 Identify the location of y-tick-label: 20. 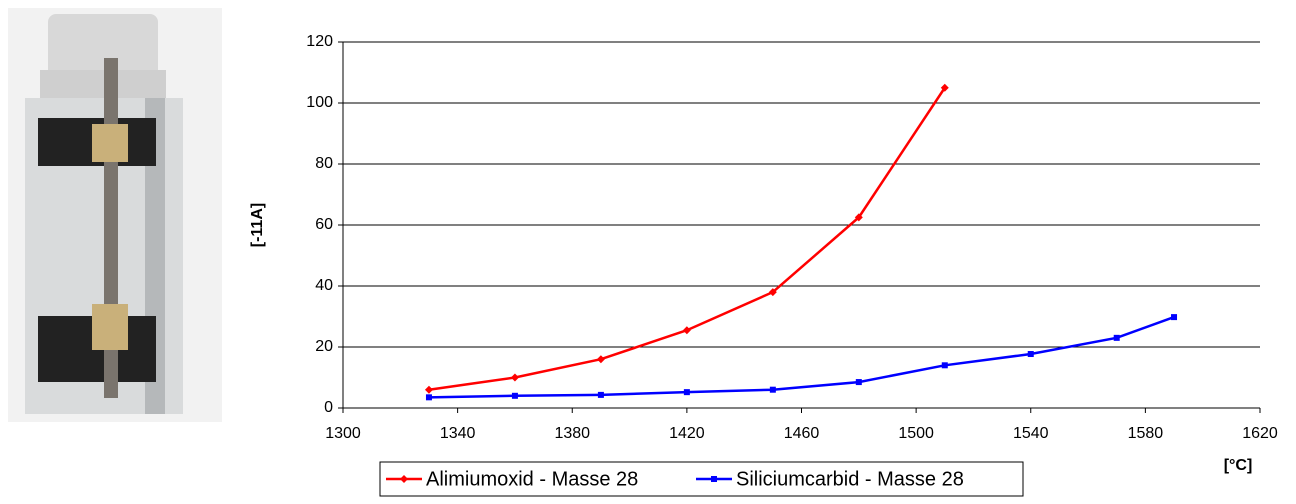
(324, 346).